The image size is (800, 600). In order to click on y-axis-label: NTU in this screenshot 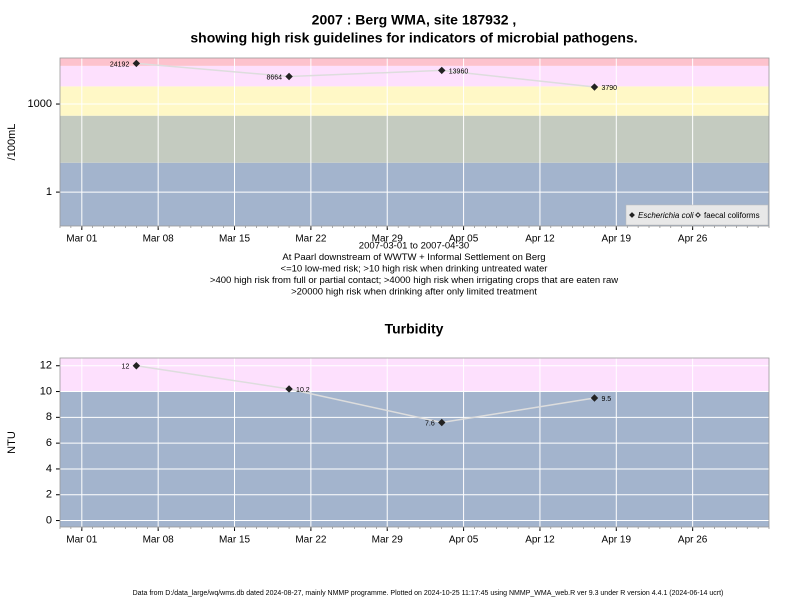, I will do `click(12, 442)`.